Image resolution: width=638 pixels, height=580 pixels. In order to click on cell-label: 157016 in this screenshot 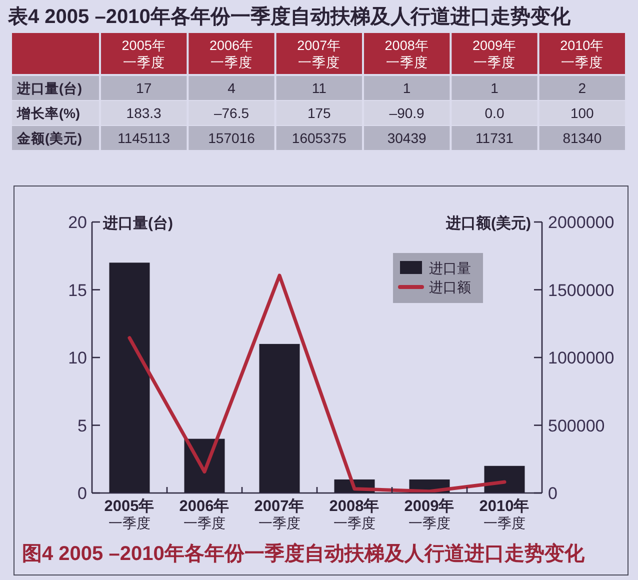, I will do `click(231, 138)`.